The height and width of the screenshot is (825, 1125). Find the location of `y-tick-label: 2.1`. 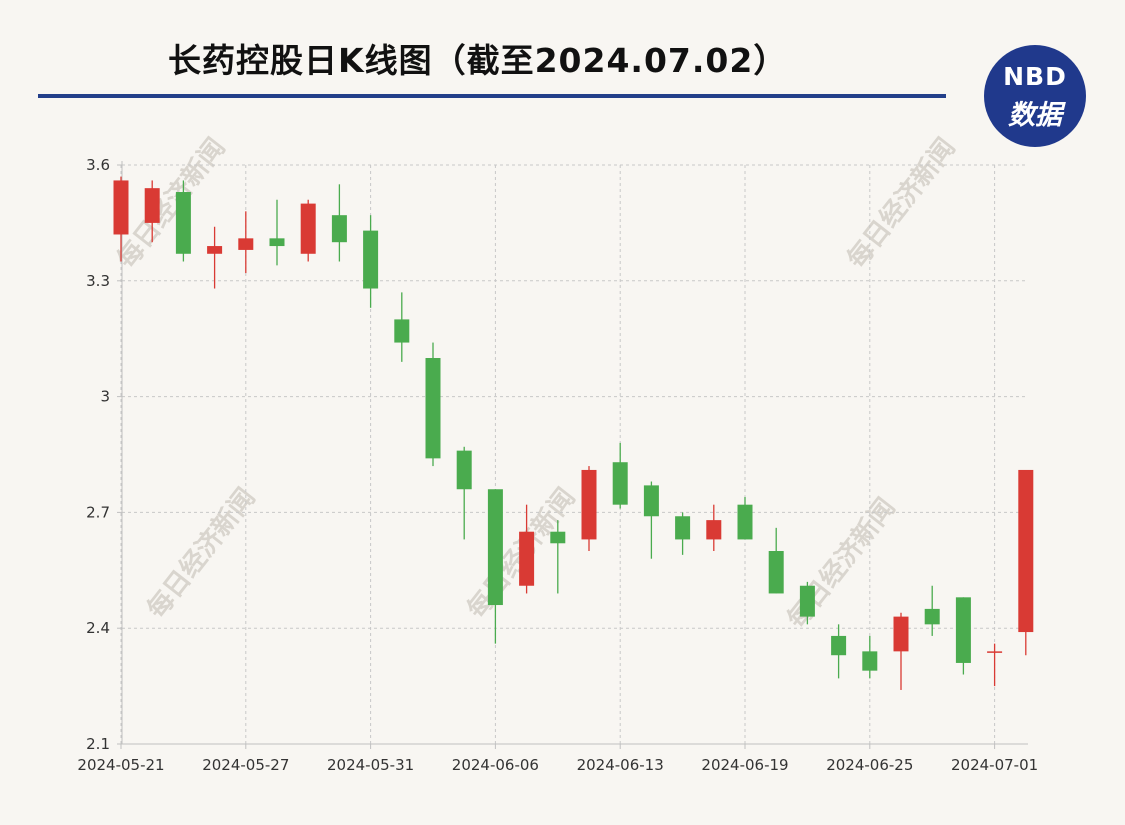

y-tick-label: 2.1 is located at coordinates (98, 744).